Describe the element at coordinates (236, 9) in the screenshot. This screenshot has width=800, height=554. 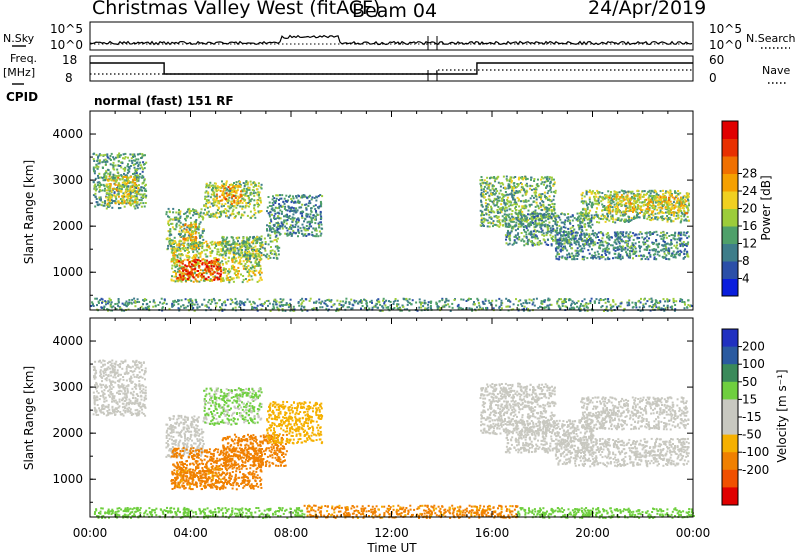
I see `station-title: Christmas Valley West (fitACF)` at that location.